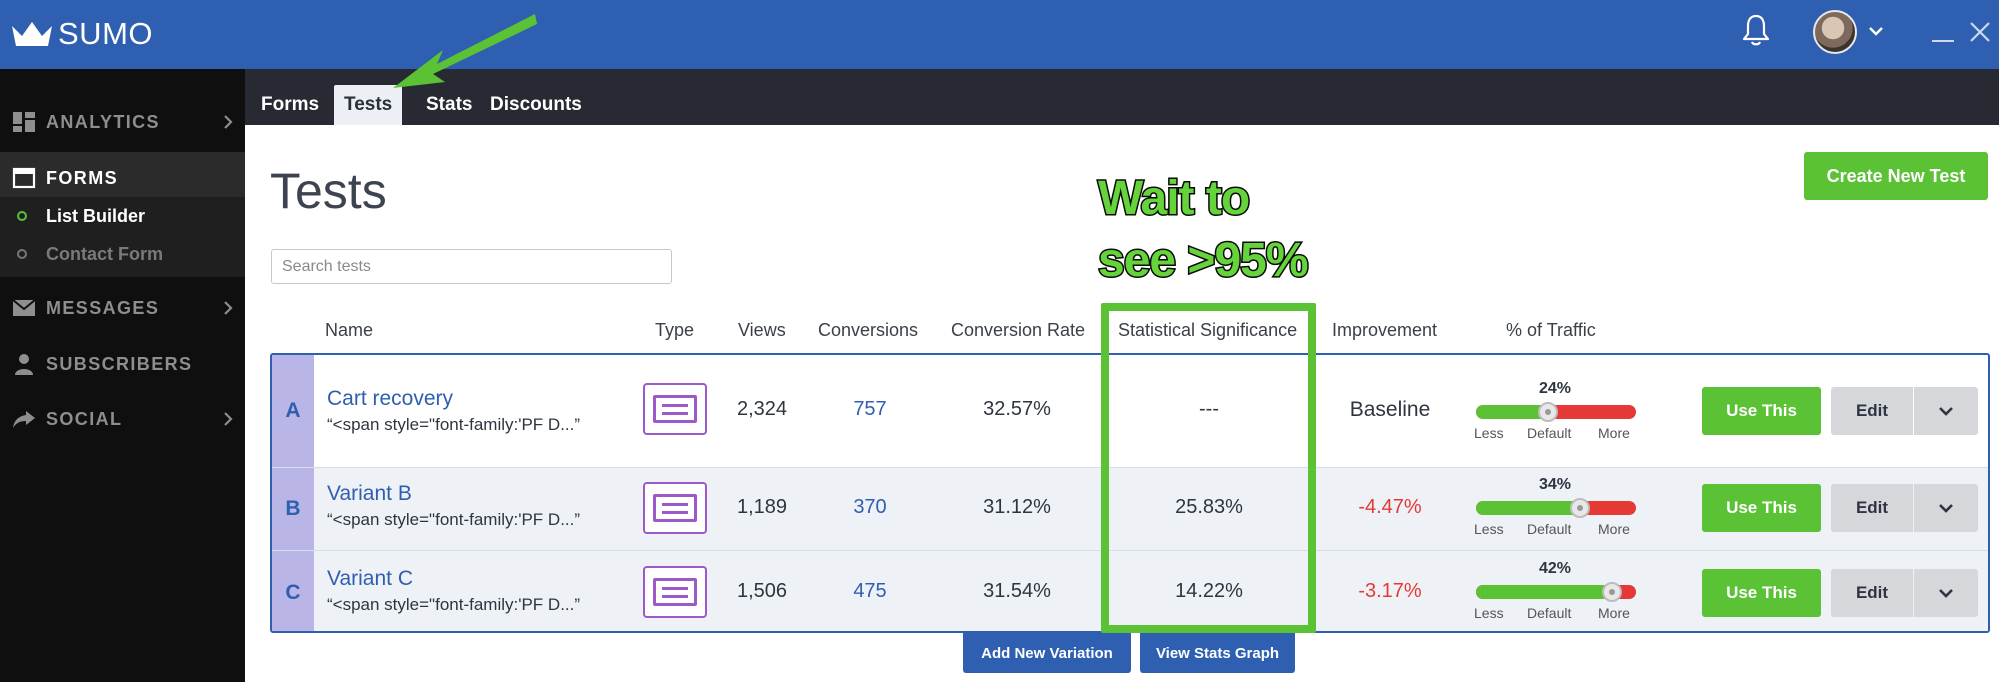 The image size is (1999, 682). What do you see at coordinates (368, 105) in the screenshot?
I see `tab-tests: Tests` at bounding box center [368, 105].